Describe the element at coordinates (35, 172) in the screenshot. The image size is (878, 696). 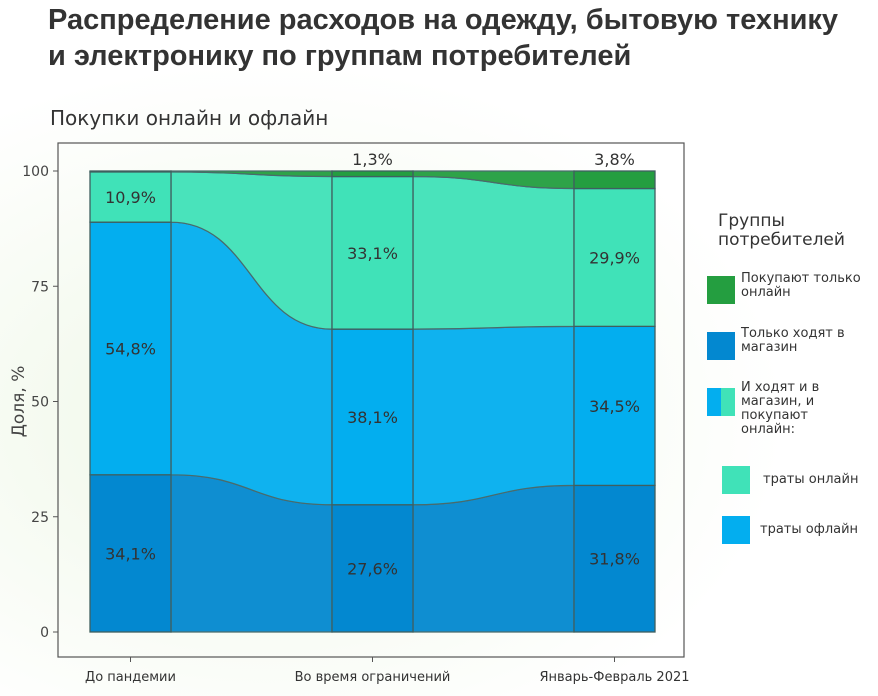
I see `y-tick-label: 100` at that location.